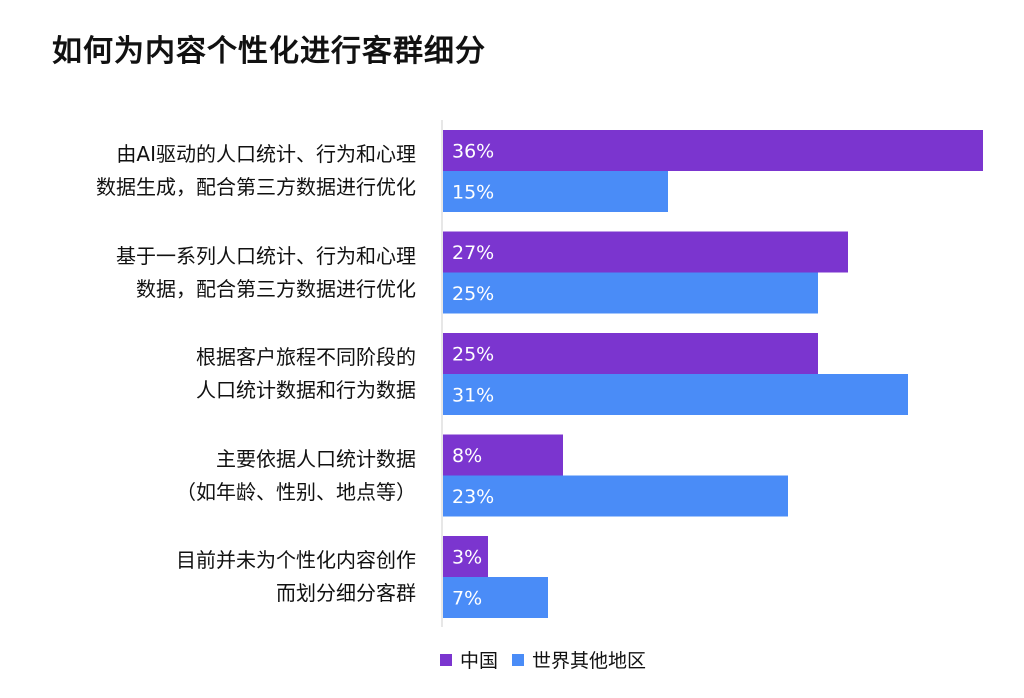  I want to click on category-label-line: 由AI驱动的人口统计、行为和心理, so click(266, 154).